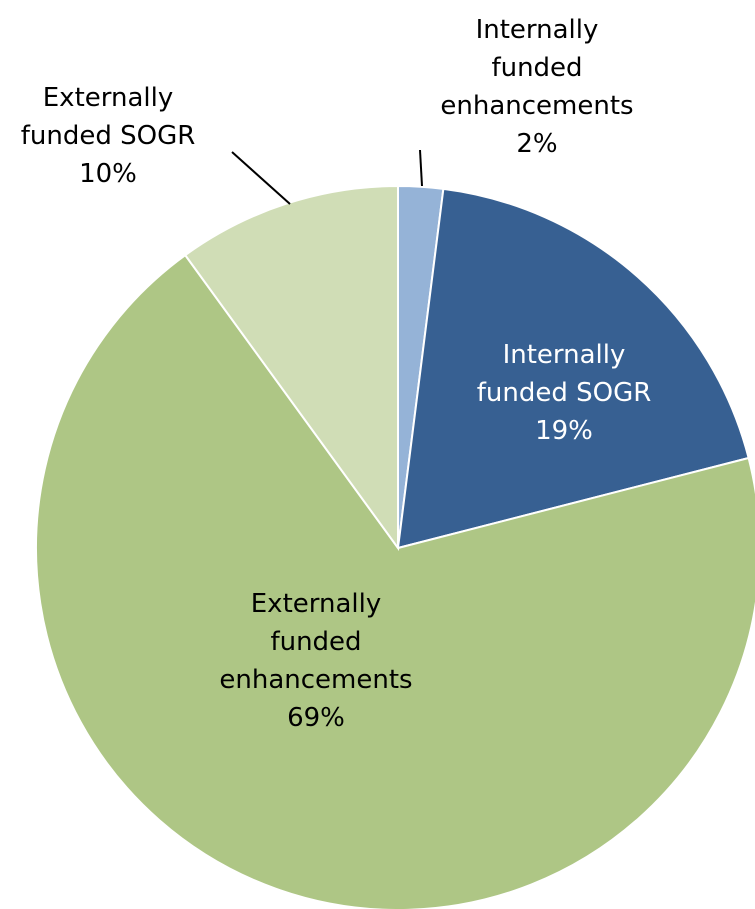  Describe the element at coordinates (536, 87) in the screenshot. I see `data-label: Internally funded enhancements 2%` at that location.